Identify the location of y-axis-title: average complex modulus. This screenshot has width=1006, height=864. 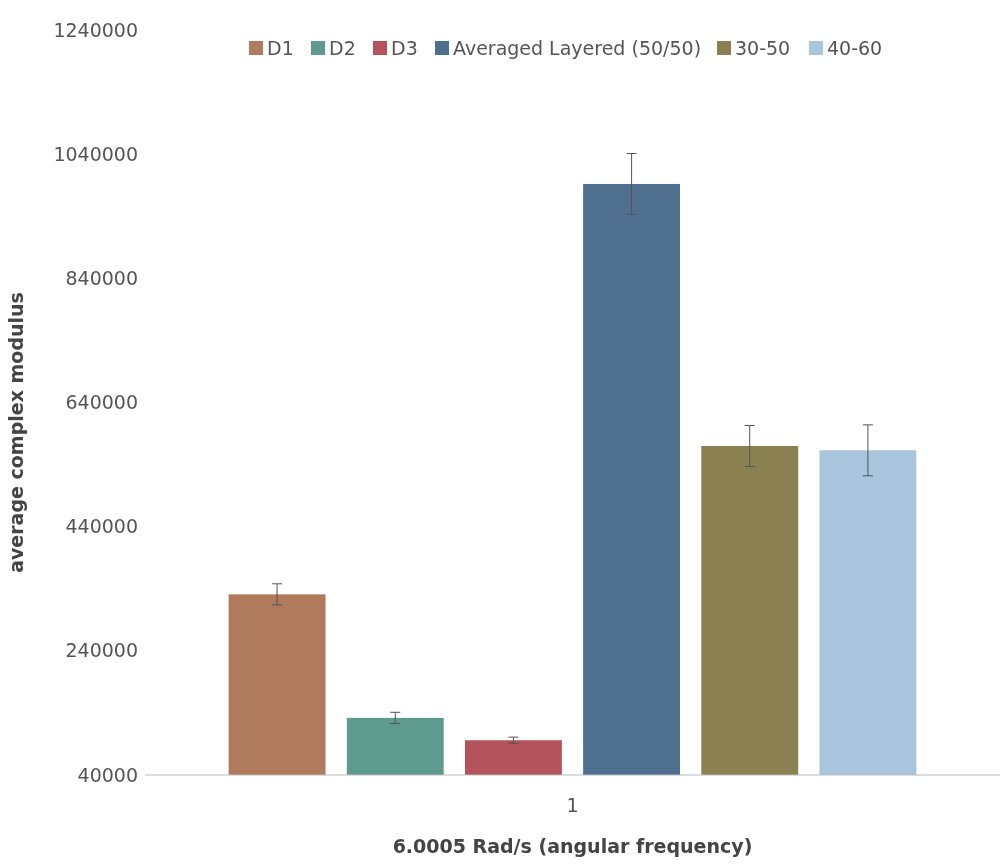
(16, 432).